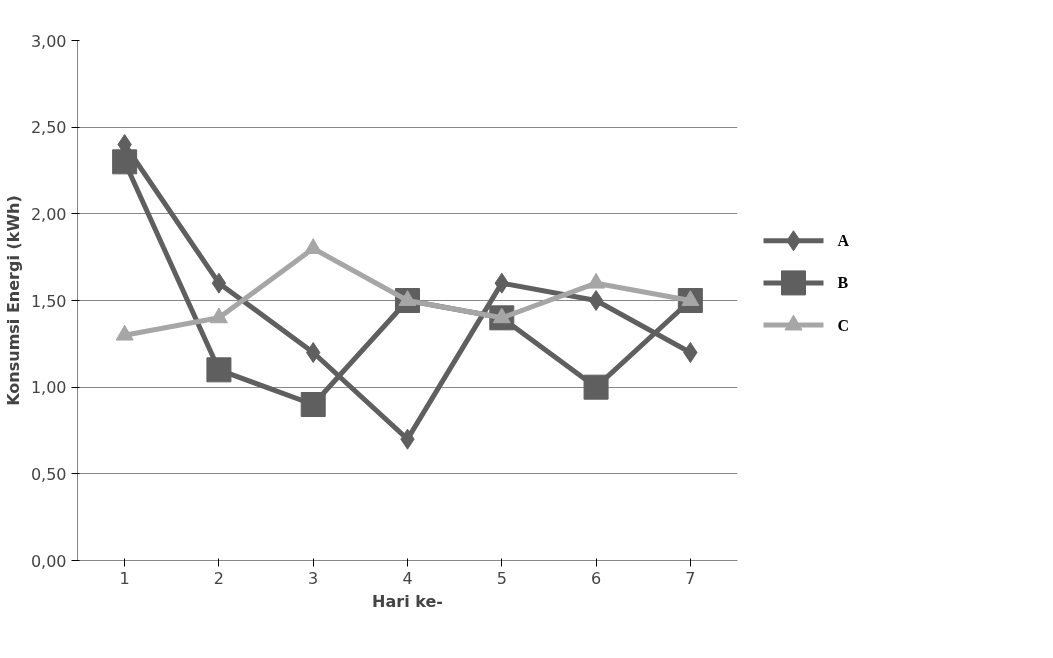 Image resolution: width=1053 pixels, height=658 pixels. What do you see at coordinates (843, 283) in the screenshot?
I see `legend-label: B` at bounding box center [843, 283].